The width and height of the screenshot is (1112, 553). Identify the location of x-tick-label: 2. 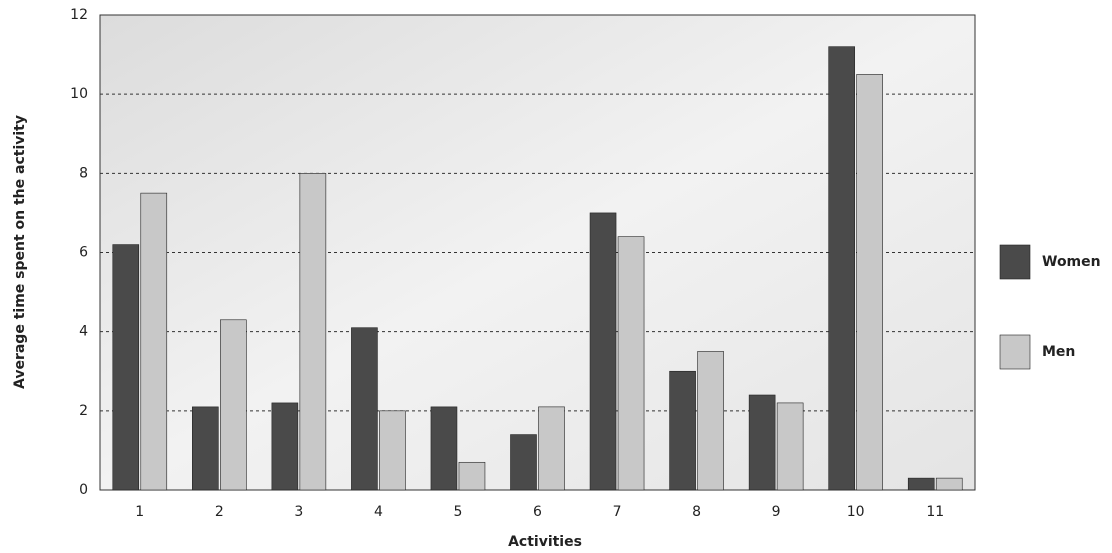
(219, 512).